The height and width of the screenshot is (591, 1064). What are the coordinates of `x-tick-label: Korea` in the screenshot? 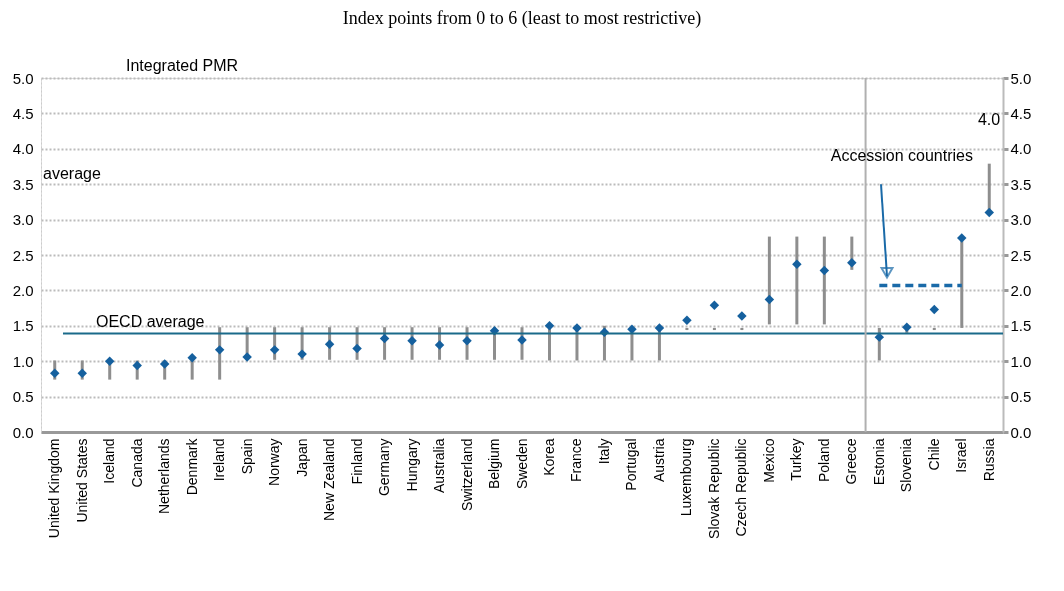 It's located at (548, 457).